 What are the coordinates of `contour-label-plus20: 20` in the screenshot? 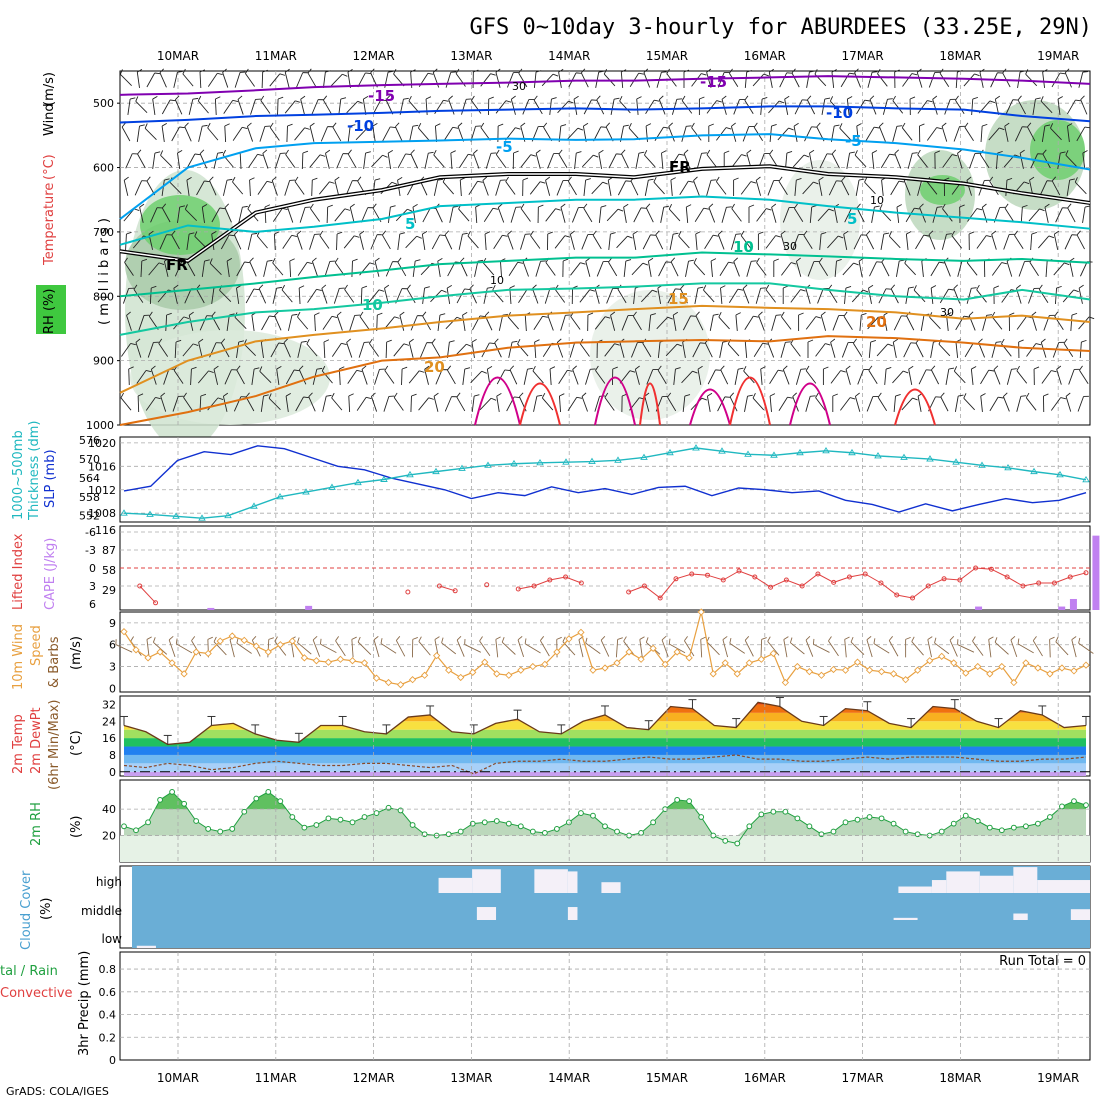 It's located at (876, 322).